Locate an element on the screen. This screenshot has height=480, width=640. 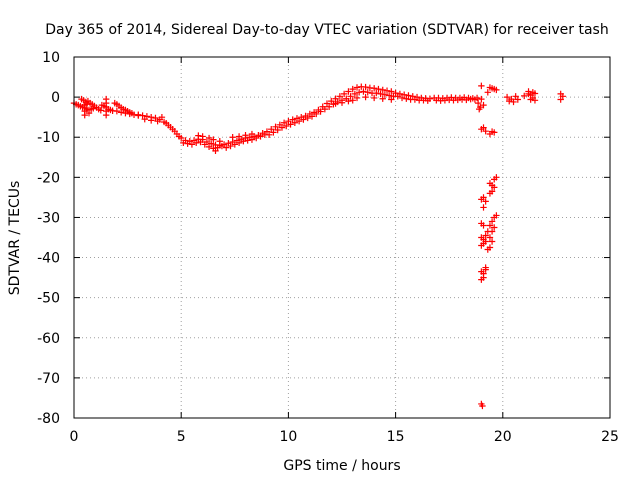
x-tick-label: 25 is located at coordinates (610, 437).